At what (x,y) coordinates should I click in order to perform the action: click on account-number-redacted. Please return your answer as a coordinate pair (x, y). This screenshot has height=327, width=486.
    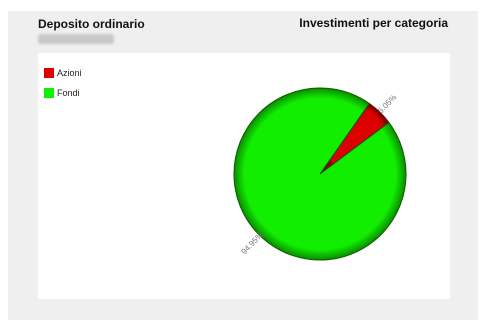
    Looking at the image, I should click on (76, 39).